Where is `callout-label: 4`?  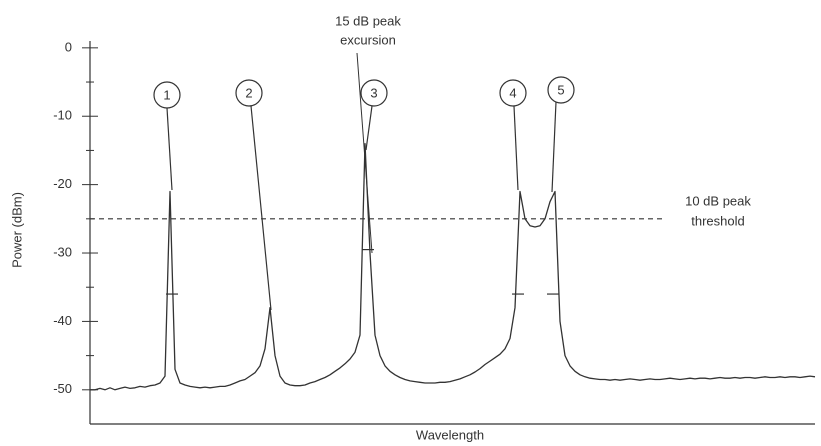
callout-label: 4 is located at coordinates (512, 92).